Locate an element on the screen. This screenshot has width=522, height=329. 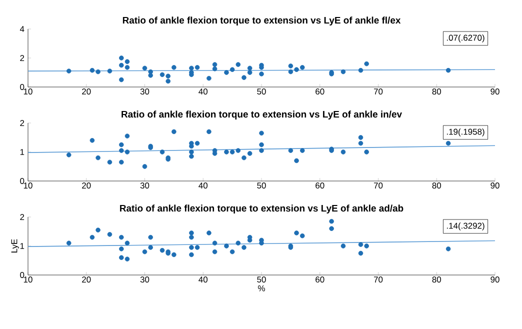
chart-title: Ratio of ankle flexion torque to extension vs LyE of ankle fl/ex is located at coordinates (261, 21).